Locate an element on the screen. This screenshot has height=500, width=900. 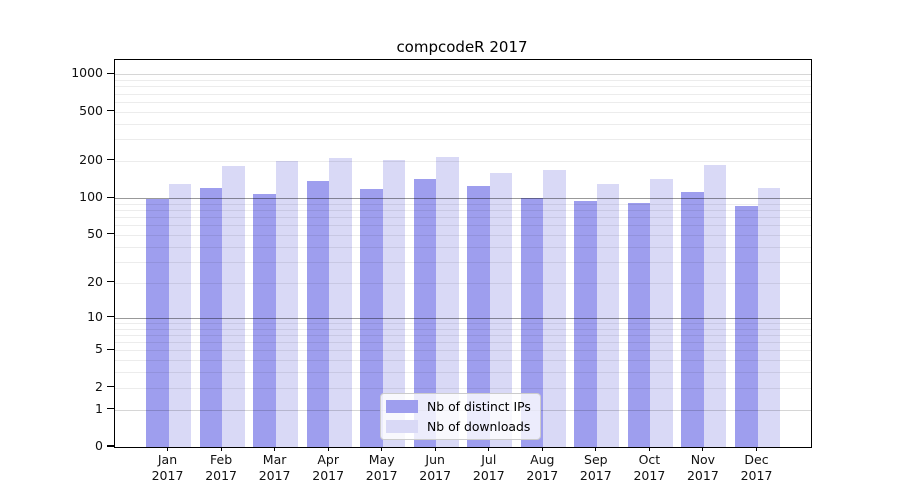
x-tick-mark-nov is located at coordinates (703, 448).